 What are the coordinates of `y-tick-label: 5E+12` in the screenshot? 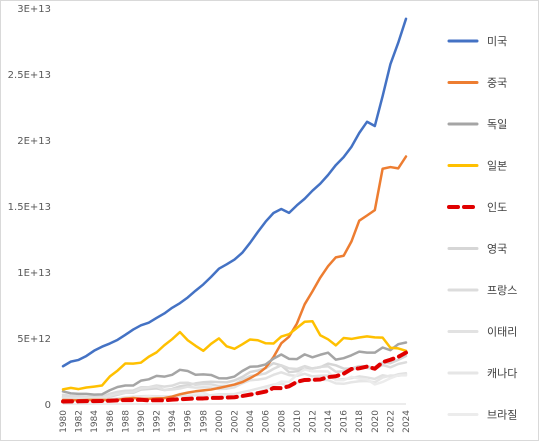 It's located at (34, 339).